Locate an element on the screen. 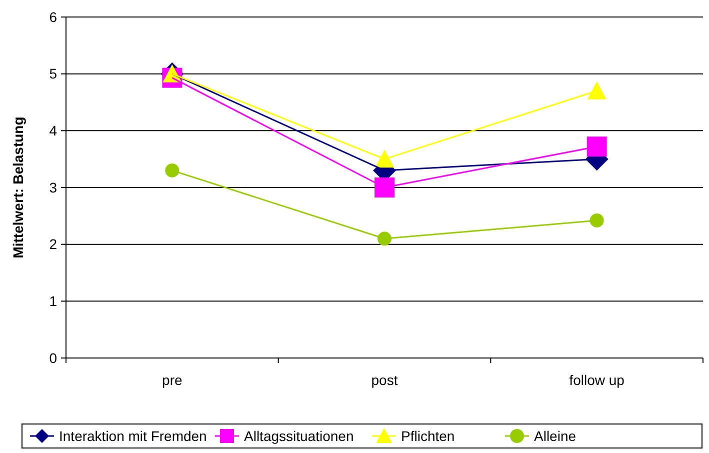  x-tick-label: pre is located at coordinates (172, 380).